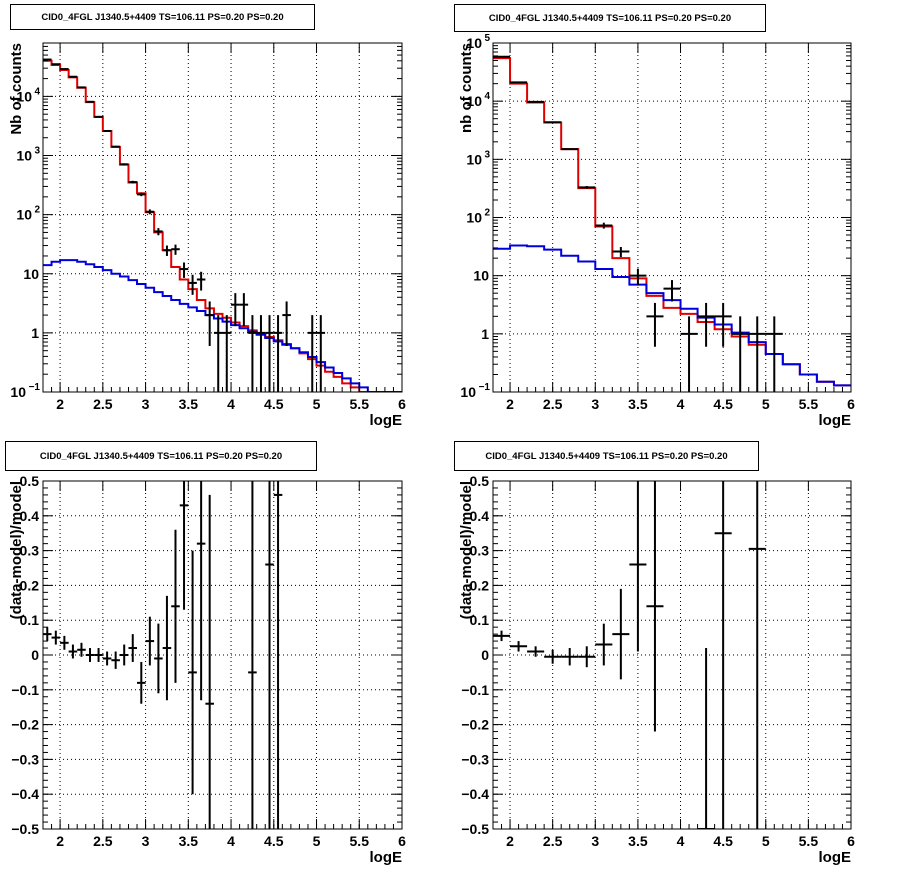 The image size is (898, 875). I want to click on y-axis-label: Nb of counts, so click(16, 89).